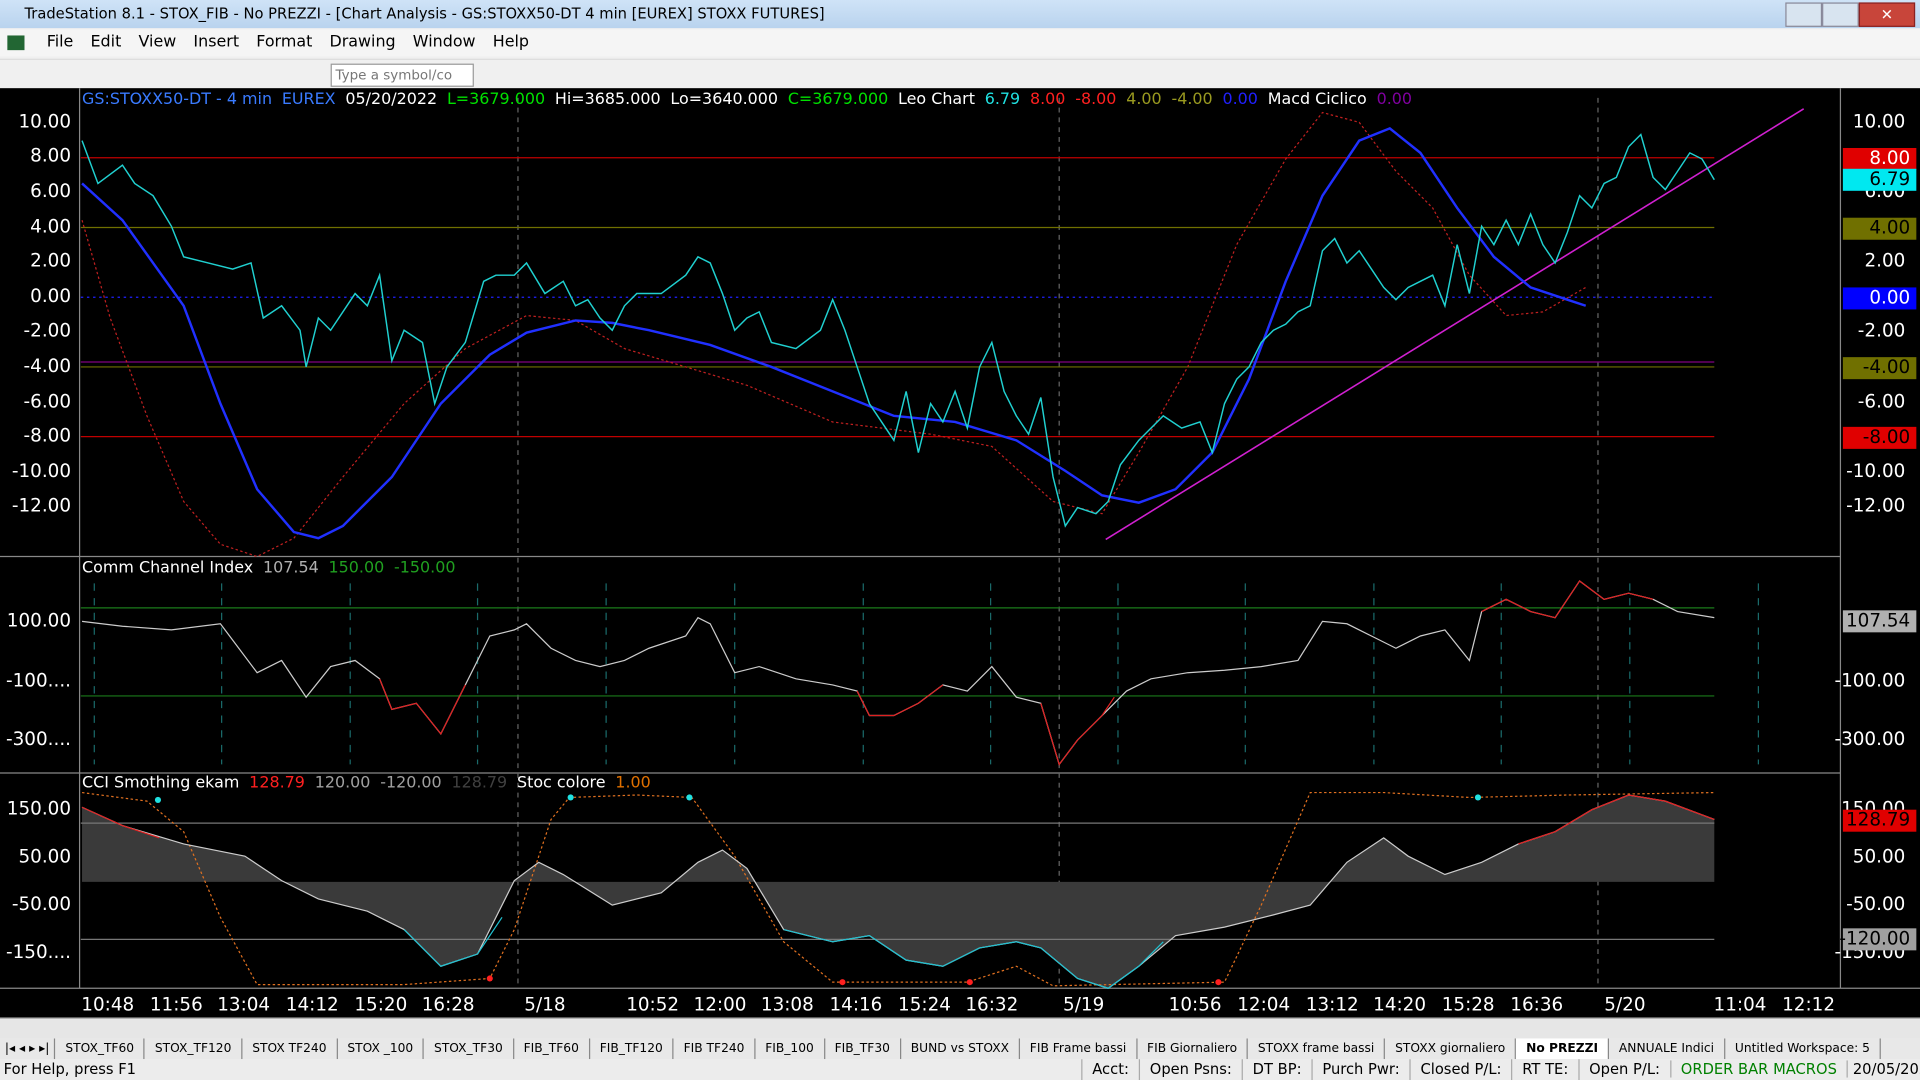 This screenshot has height=1080, width=1920. Describe the element at coordinates (1879, 856) in the screenshot. I see `y2-tick-label: 50.00` at that location.